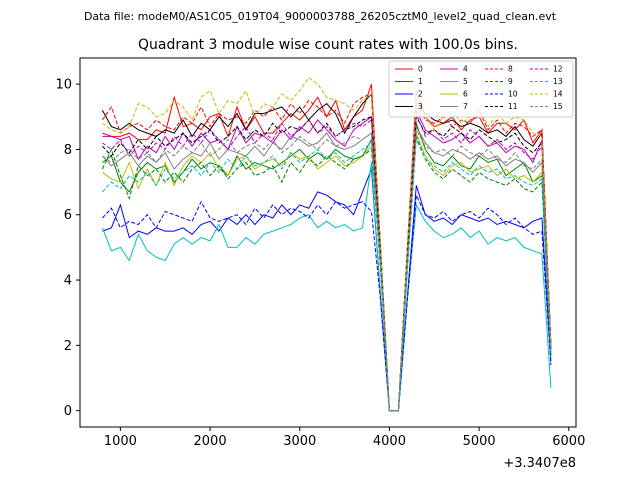  I want to click on x-axis: 1000 2000 3000 4000 5000 6000, so click(344, 438).